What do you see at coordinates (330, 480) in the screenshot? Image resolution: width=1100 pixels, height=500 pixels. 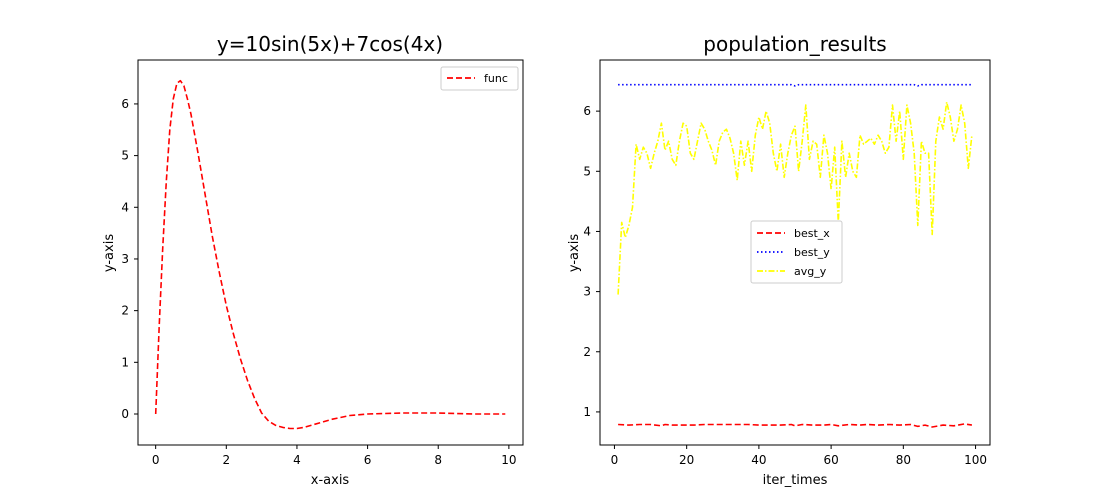 I see `x-axis-label: x-axis` at bounding box center [330, 480].